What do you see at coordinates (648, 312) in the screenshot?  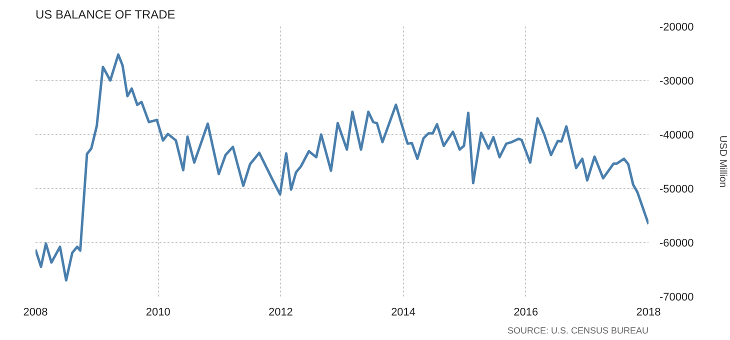 I see `x-tick-label: 2018` at bounding box center [648, 312].